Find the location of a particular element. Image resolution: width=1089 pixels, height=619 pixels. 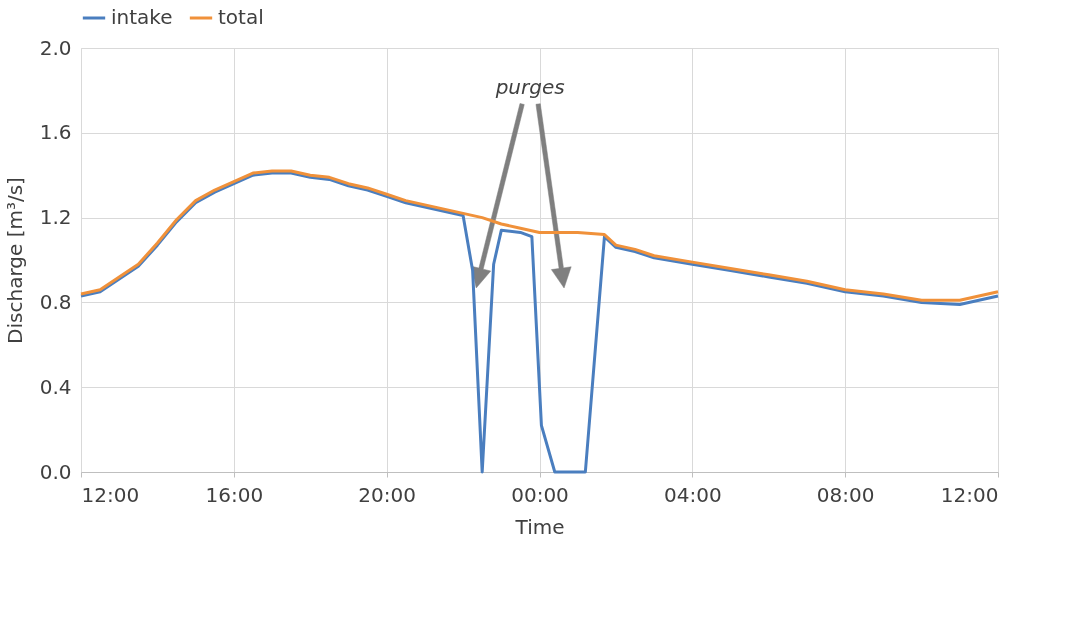

y-tick-label: 0.0 is located at coordinates (55, 471).